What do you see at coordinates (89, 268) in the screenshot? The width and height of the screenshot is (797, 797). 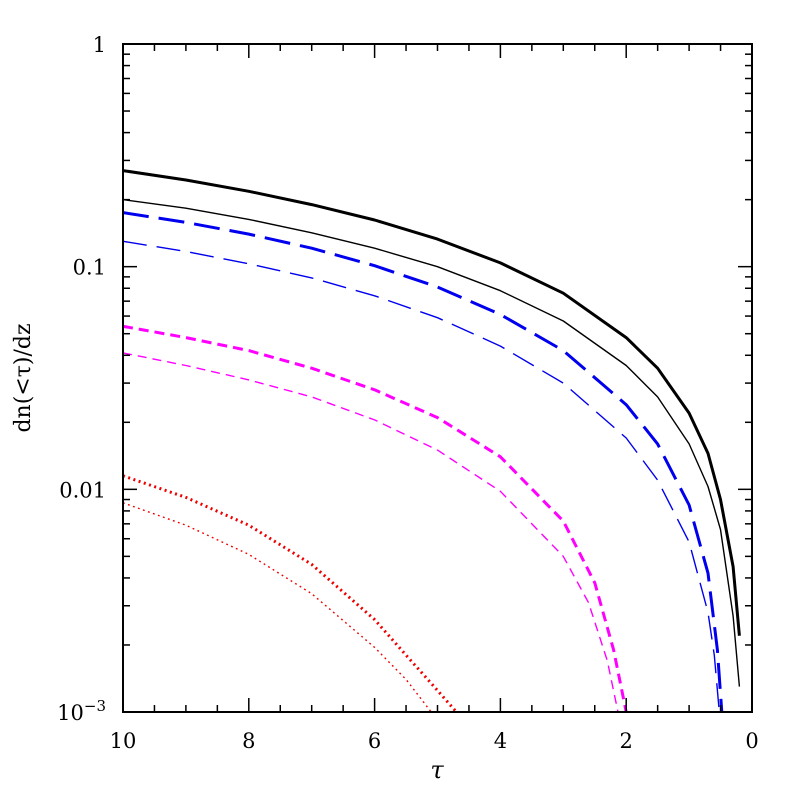 I see `y-tick-label: 0.1` at bounding box center [89, 268].